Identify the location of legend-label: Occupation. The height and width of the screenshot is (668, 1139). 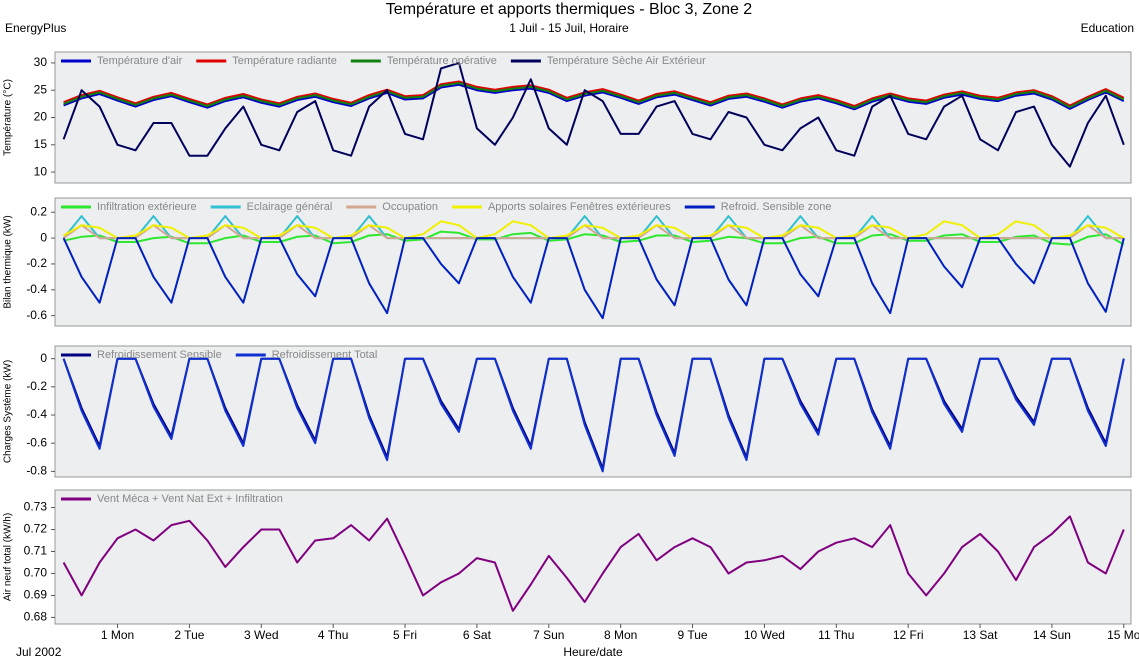
(410, 207).